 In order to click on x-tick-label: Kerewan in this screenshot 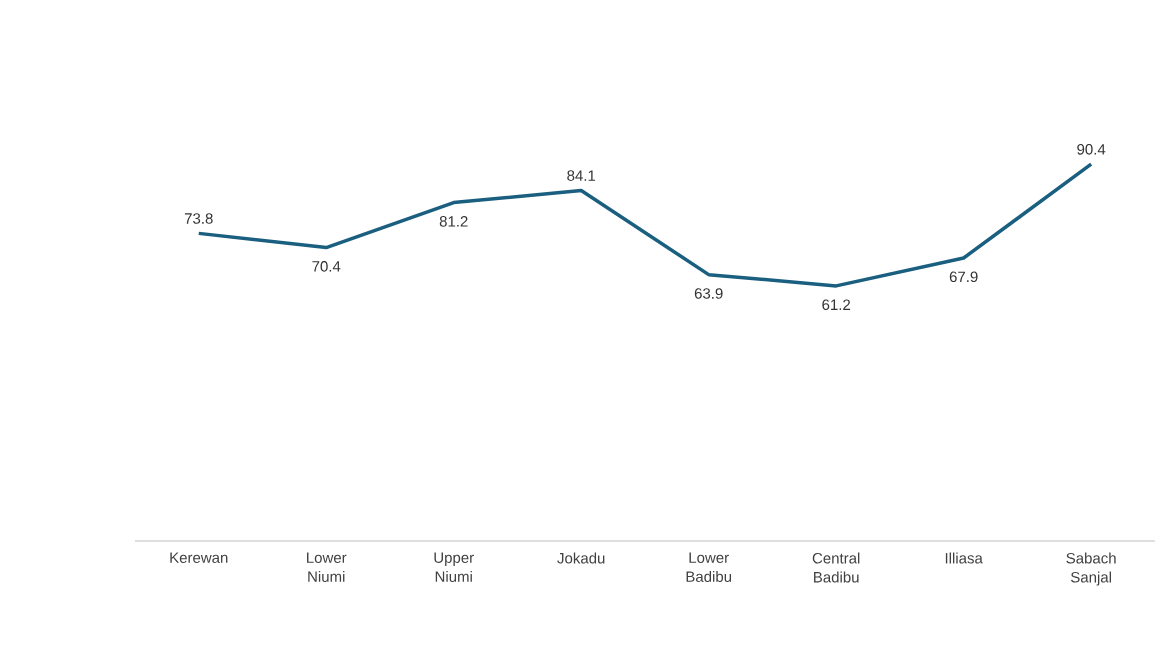, I will do `click(199, 557)`.